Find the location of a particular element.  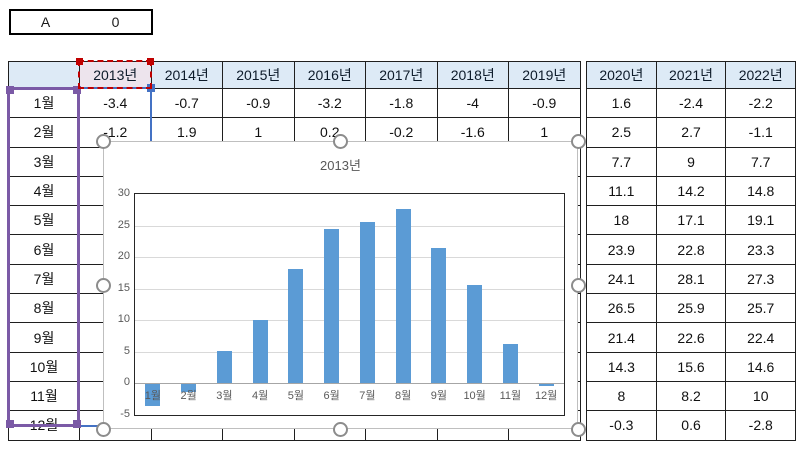

data-cell: 23.9 is located at coordinates (621, 249).